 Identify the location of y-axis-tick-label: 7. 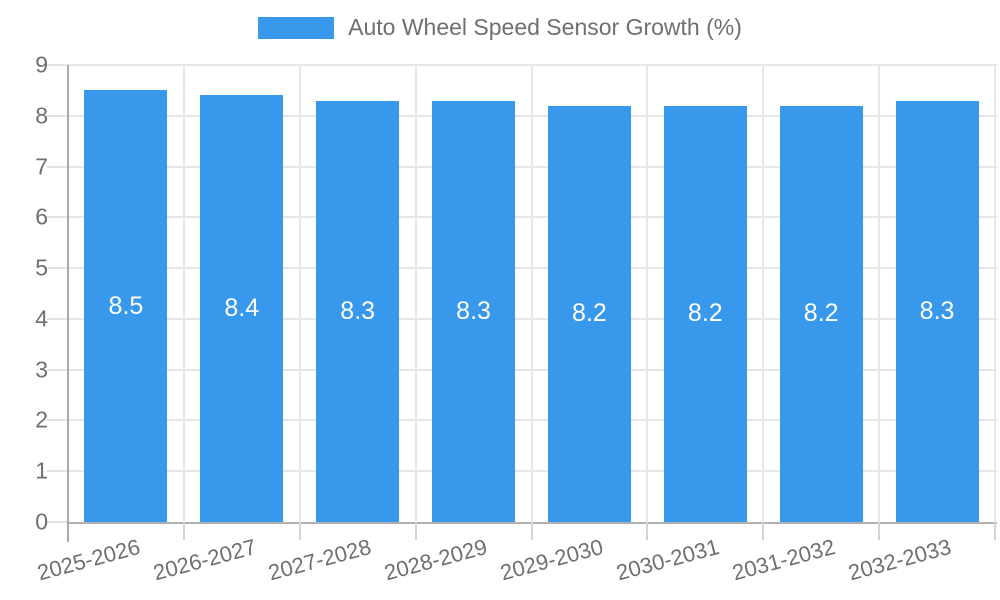
(41, 166).